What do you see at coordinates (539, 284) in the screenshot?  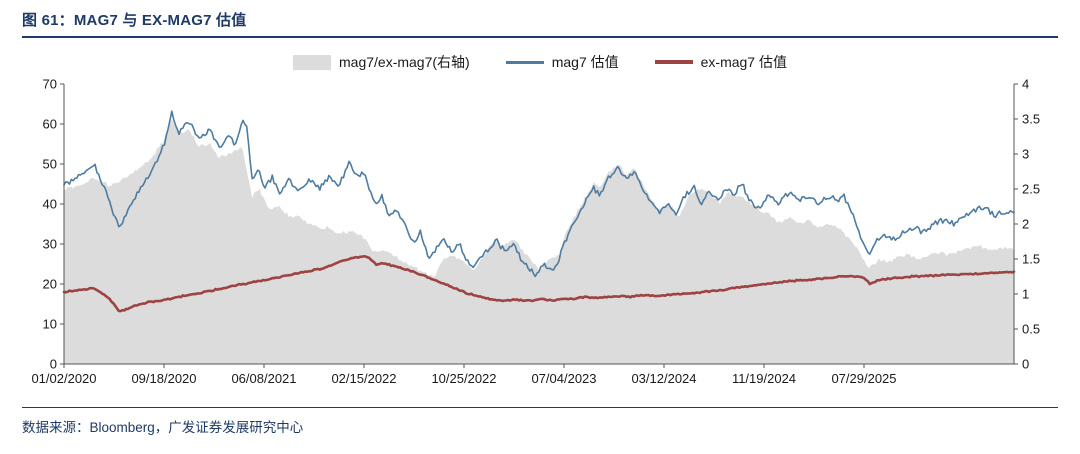 I see `exmag7-line-series` at bounding box center [539, 284].